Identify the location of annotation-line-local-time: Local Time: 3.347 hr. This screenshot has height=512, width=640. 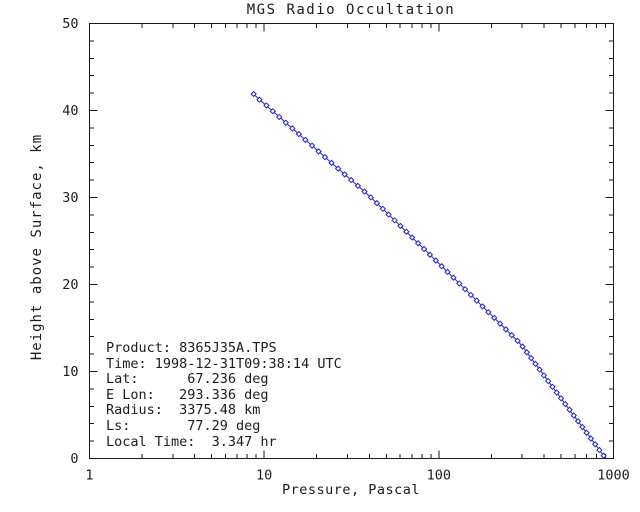
(191, 441).